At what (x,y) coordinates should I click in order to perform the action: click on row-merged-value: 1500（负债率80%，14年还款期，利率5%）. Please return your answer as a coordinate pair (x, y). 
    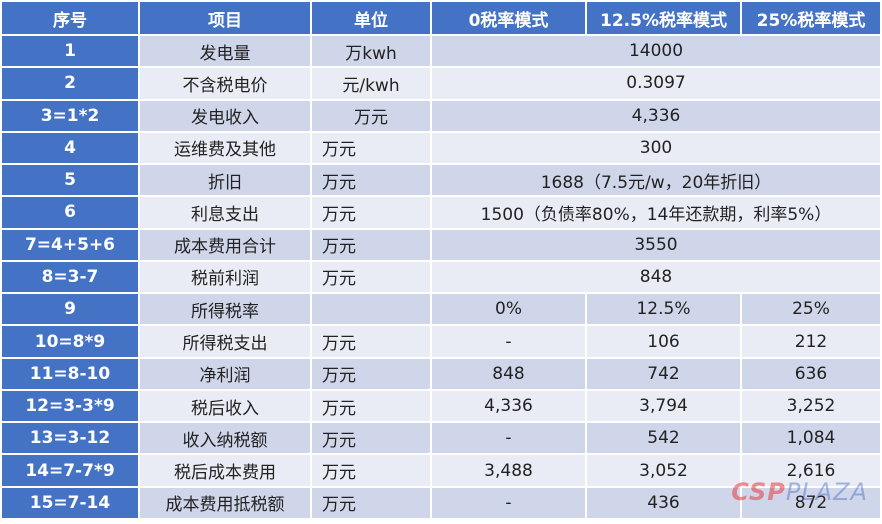
    Looking at the image, I should click on (656, 212).